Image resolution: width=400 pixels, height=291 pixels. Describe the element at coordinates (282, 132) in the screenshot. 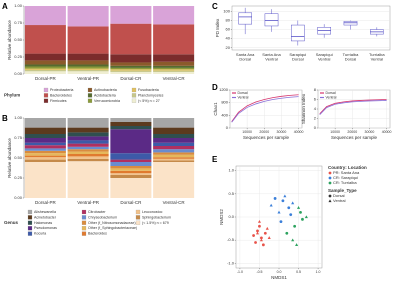

I see `x-tick-label: 30000` at that location.